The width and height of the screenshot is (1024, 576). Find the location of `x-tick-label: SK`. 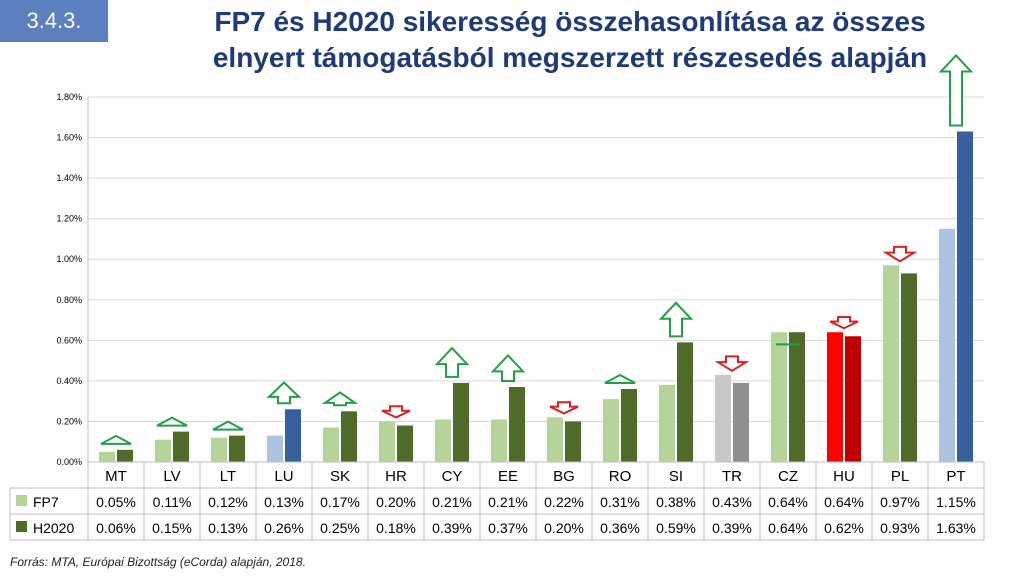

x-tick-label: SK is located at coordinates (340, 476).